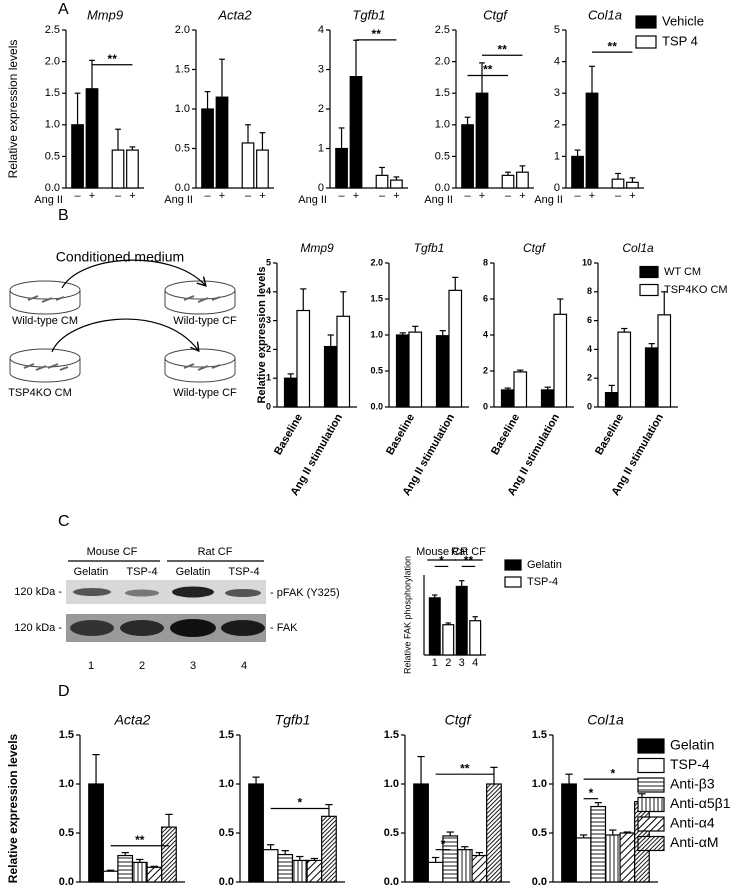 This screenshot has width=734, height=890. What do you see at coordinates (485, 406) in the screenshot?
I see `y-tick-label: 0` at bounding box center [485, 406].